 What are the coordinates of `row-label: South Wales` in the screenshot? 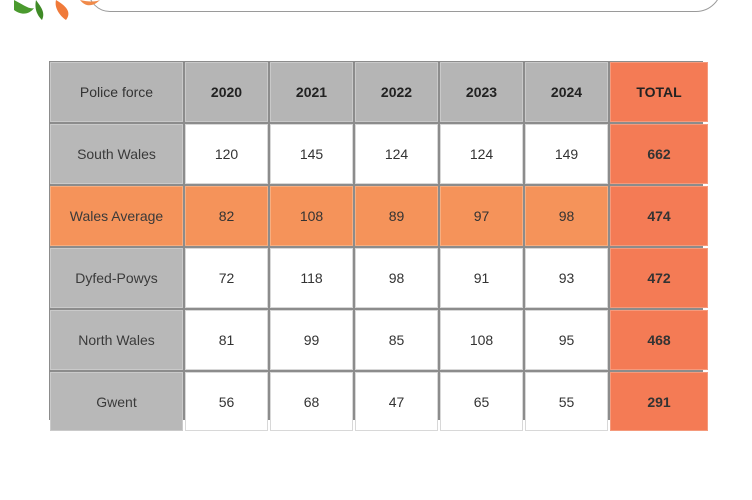 It's located at (116, 154).